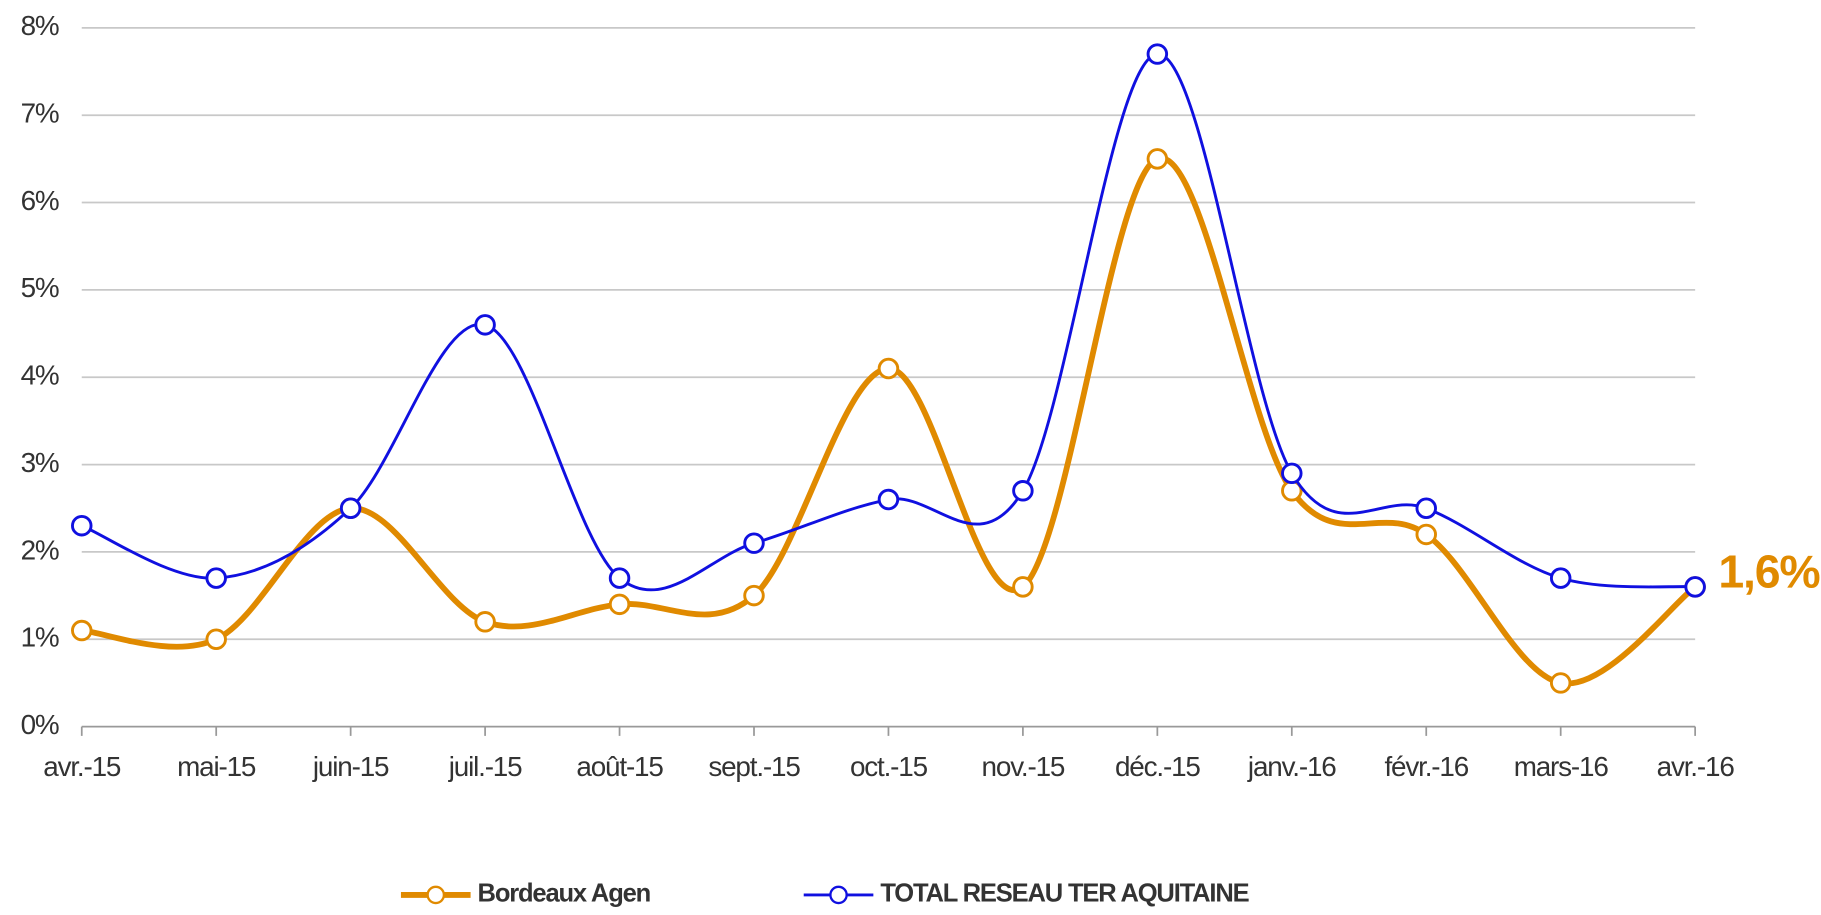 This screenshot has width=1821, height=915. Describe the element at coordinates (485, 766) in the screenshot. I see `x-tick-label: juil.-15` at that location.